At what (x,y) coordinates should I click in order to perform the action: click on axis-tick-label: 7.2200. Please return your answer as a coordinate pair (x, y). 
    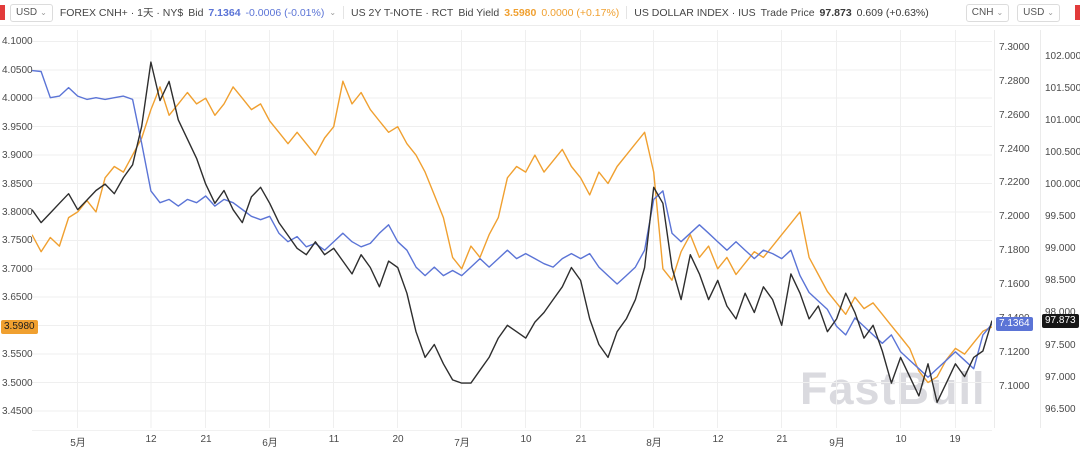
    Looking at the image, I should click on (1014, 182).